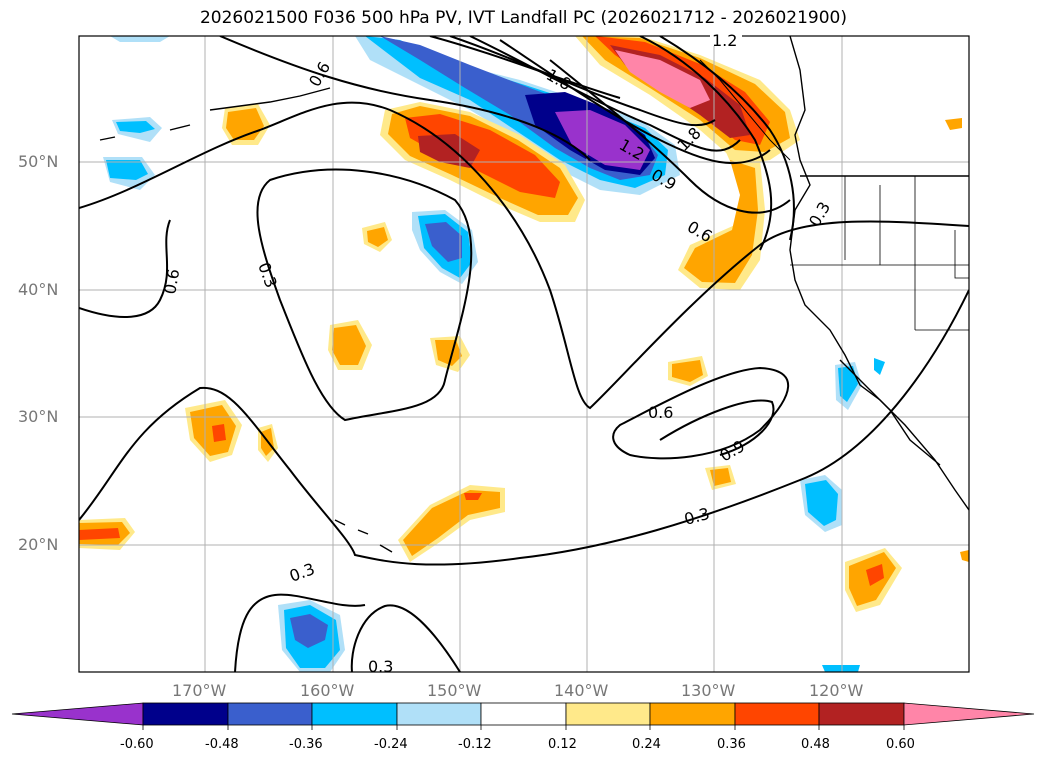  I want to click on positive-shade-s12, so click(953, 124).